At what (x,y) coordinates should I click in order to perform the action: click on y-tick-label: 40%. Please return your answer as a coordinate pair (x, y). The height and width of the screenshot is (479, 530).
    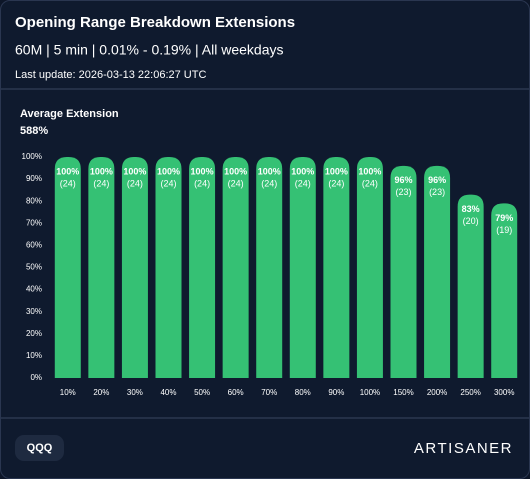
    Looking at the image, I should click on (34, 289).